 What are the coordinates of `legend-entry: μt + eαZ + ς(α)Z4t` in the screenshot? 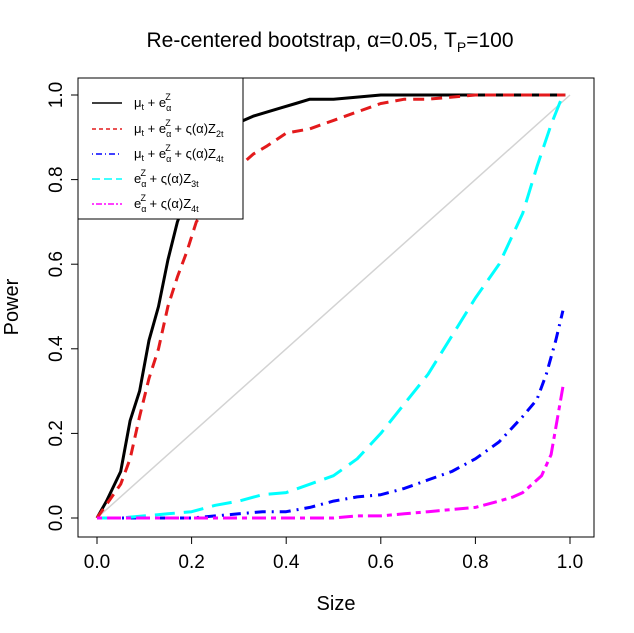 It's located at (158, 153).